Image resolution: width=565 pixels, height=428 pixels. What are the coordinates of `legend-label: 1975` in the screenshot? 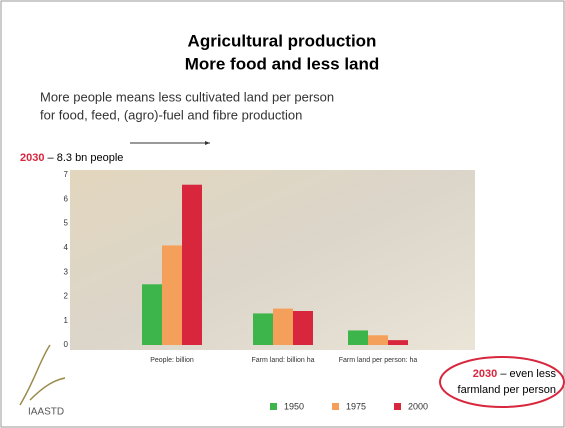 It's located at (356, 406).